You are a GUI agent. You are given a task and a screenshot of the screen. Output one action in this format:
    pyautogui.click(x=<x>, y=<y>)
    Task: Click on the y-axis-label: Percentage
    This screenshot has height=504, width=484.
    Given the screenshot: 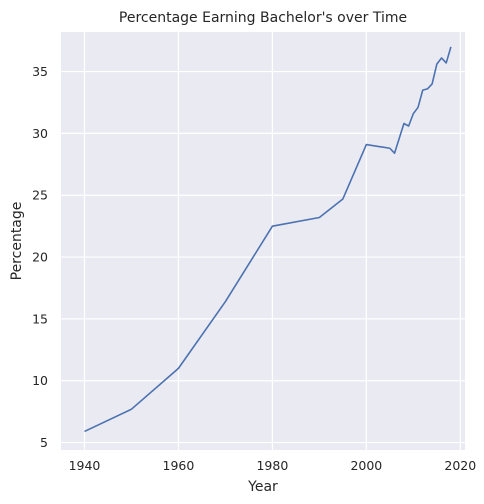 What is the action you would take?
    pyautogui.click(x=17, y=241)
    